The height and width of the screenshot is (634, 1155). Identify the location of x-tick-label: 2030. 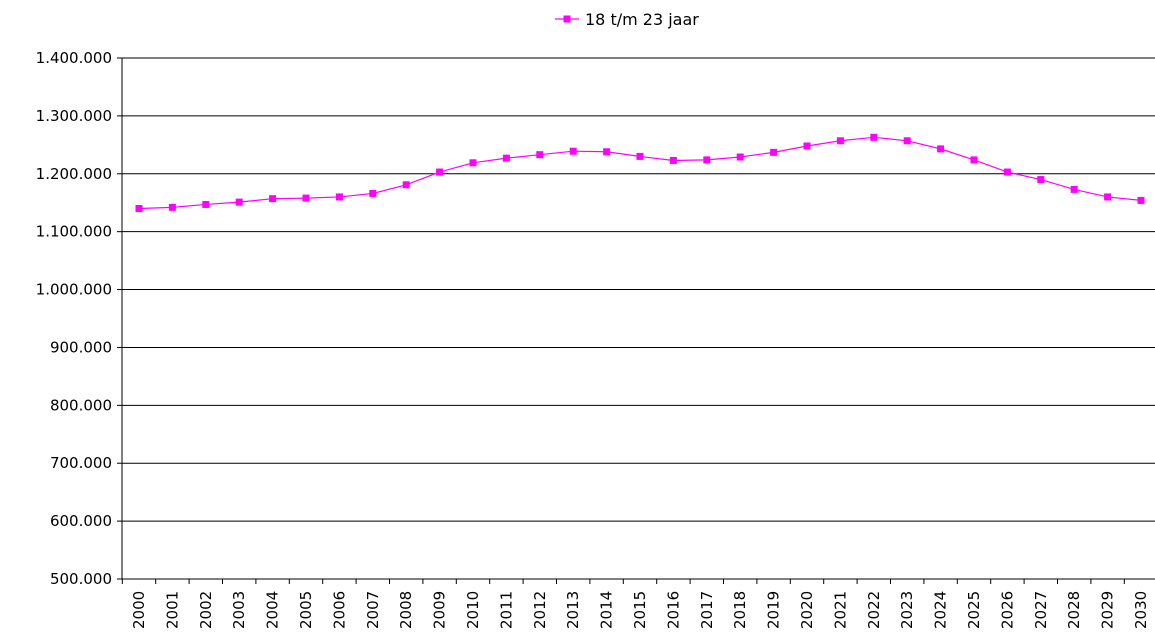
(1141, 610).